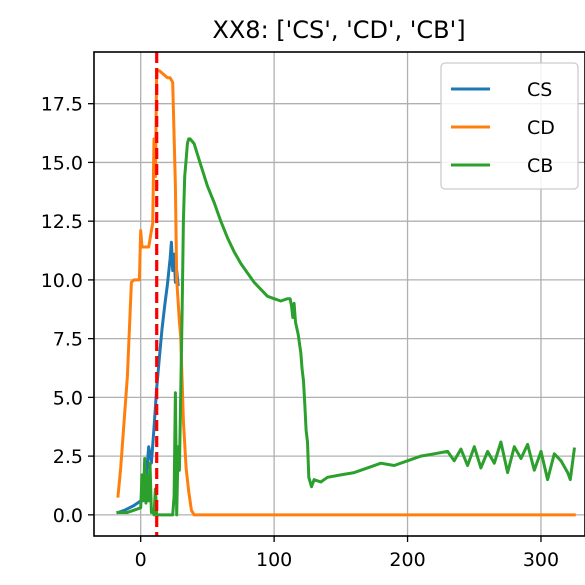 Image resolution: width=585 pixels, height=585 pixels. I want to click on y-tick-label: 12.5, so click(62, 222).